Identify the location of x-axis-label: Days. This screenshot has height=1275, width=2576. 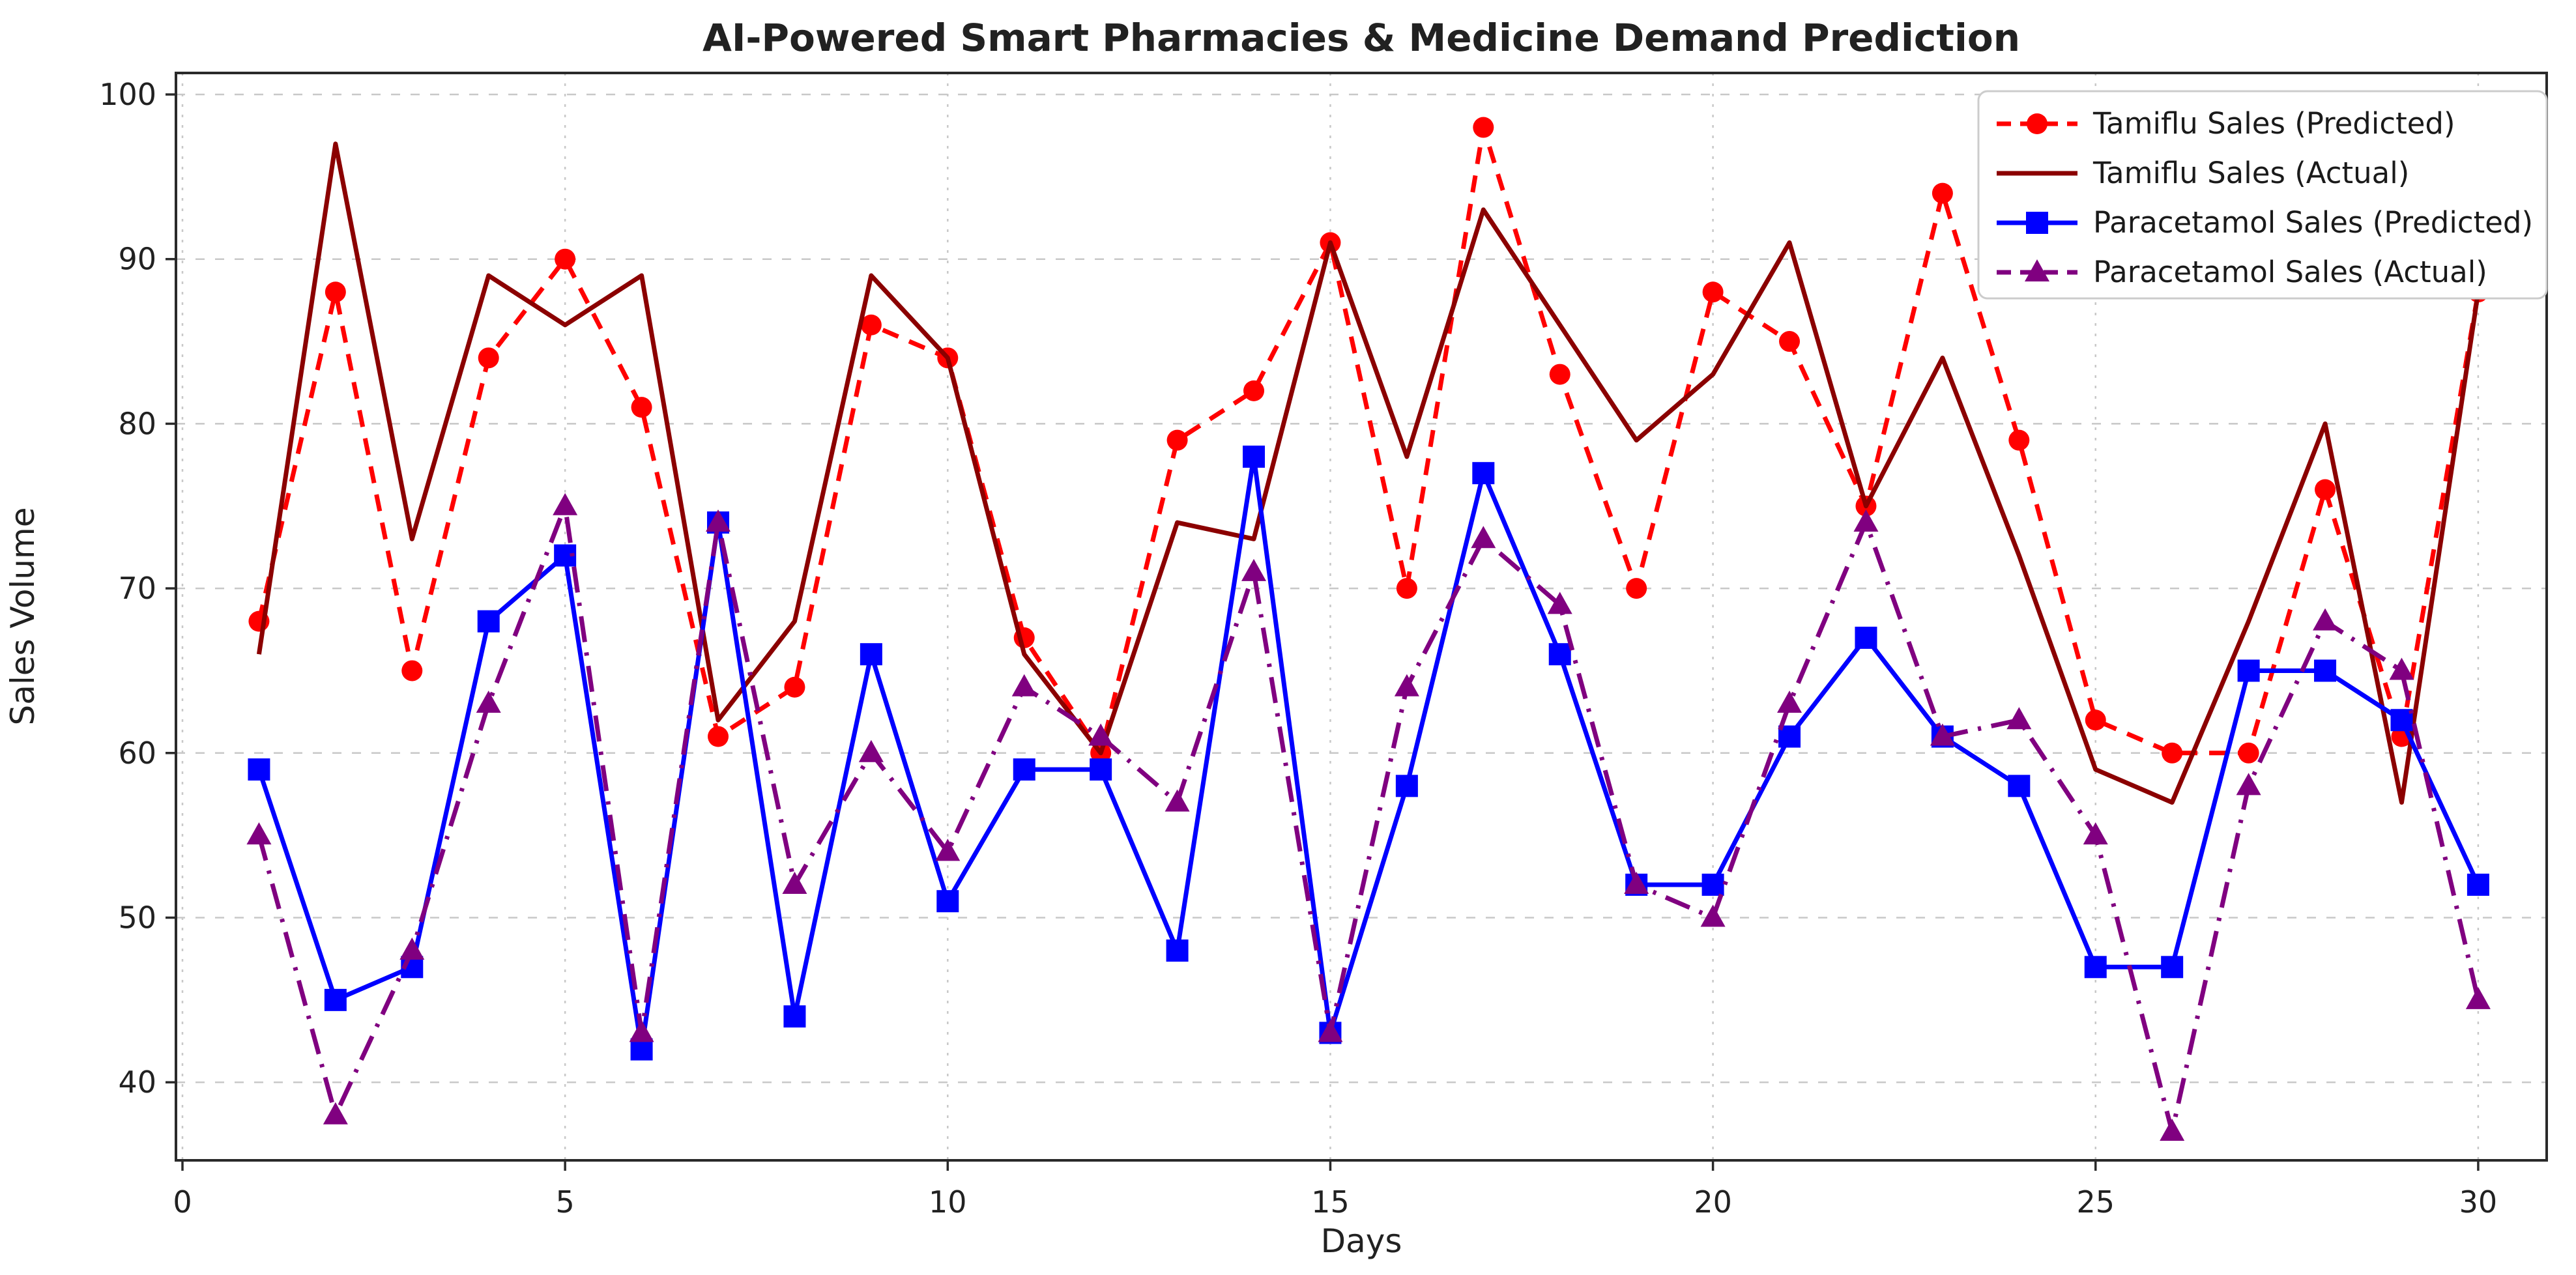
(1361, 1241).